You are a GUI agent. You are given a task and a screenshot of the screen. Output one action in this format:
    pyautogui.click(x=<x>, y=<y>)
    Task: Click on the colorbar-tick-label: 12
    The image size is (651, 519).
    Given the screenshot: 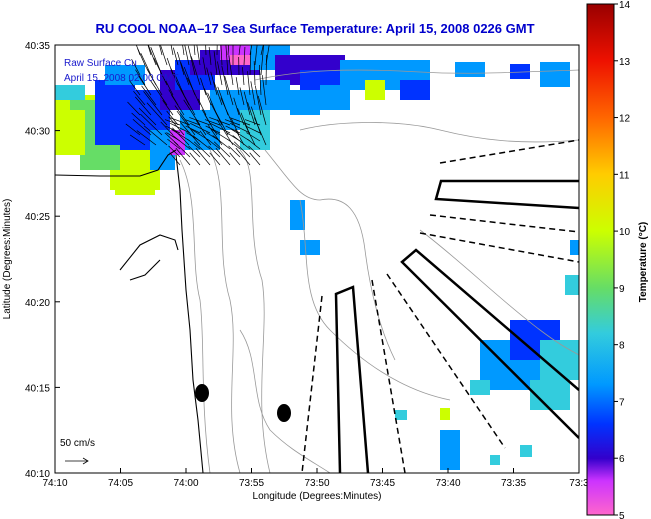 What is the action you would take?
    pyautogui.click(x=625, y=119)
    